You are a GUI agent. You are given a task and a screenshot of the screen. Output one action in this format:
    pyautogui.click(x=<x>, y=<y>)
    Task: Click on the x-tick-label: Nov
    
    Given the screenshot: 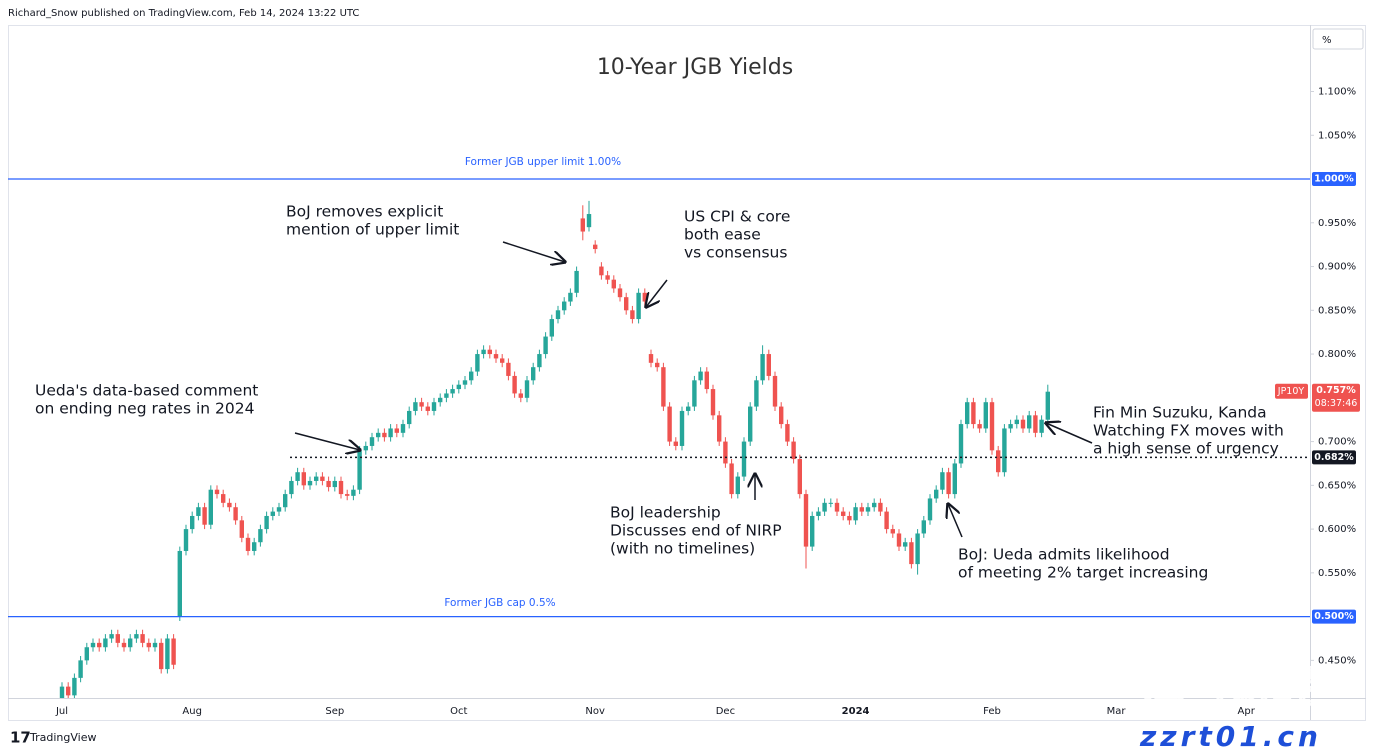 What is the action you would take?
    pyautogui.click(x=595, y=711)
    